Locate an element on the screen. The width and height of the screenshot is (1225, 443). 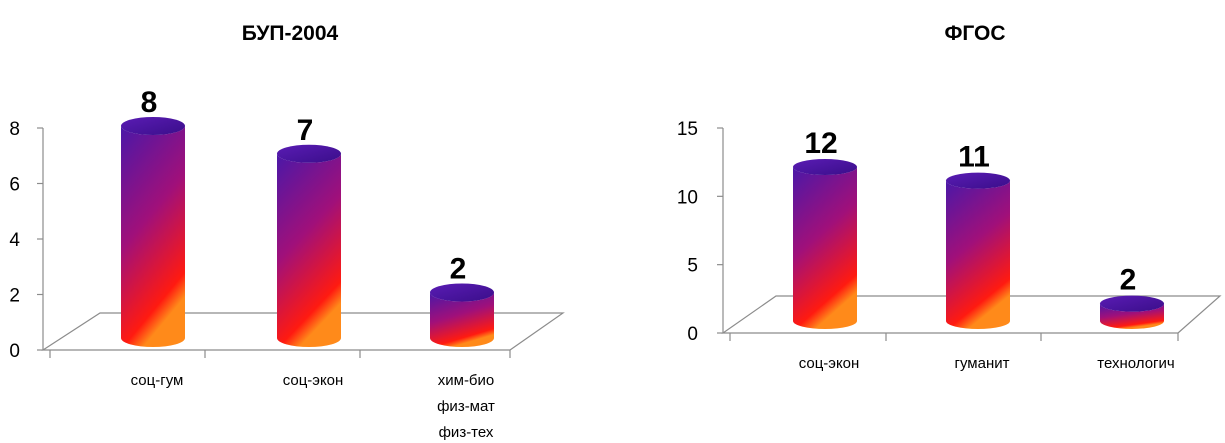
bup-data-label: 2 is located at coordinates (458, 269).